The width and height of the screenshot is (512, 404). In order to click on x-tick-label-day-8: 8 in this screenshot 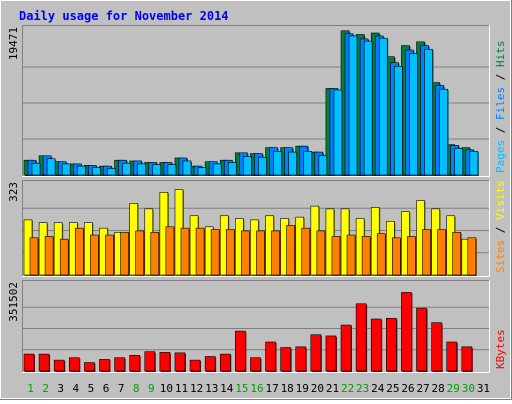, I will do `click(136, 388)`.